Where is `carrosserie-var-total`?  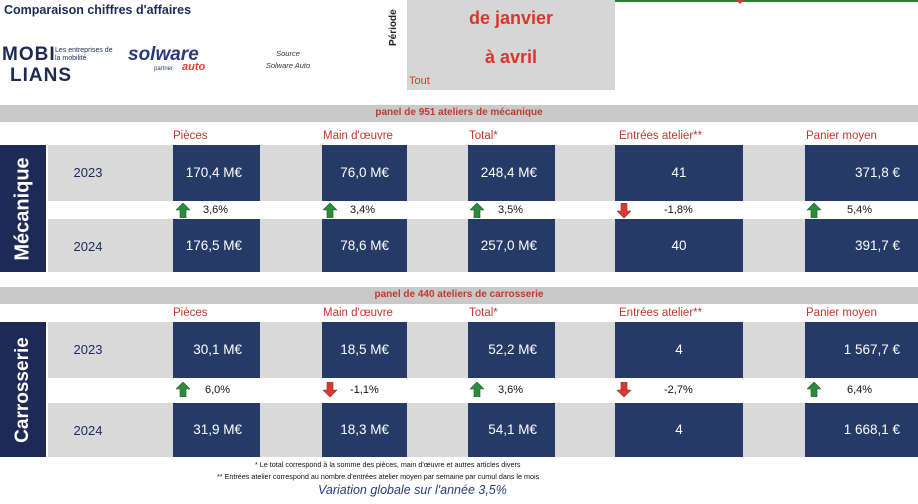 carrosserie-var-total is located at coordinates (477, 391).